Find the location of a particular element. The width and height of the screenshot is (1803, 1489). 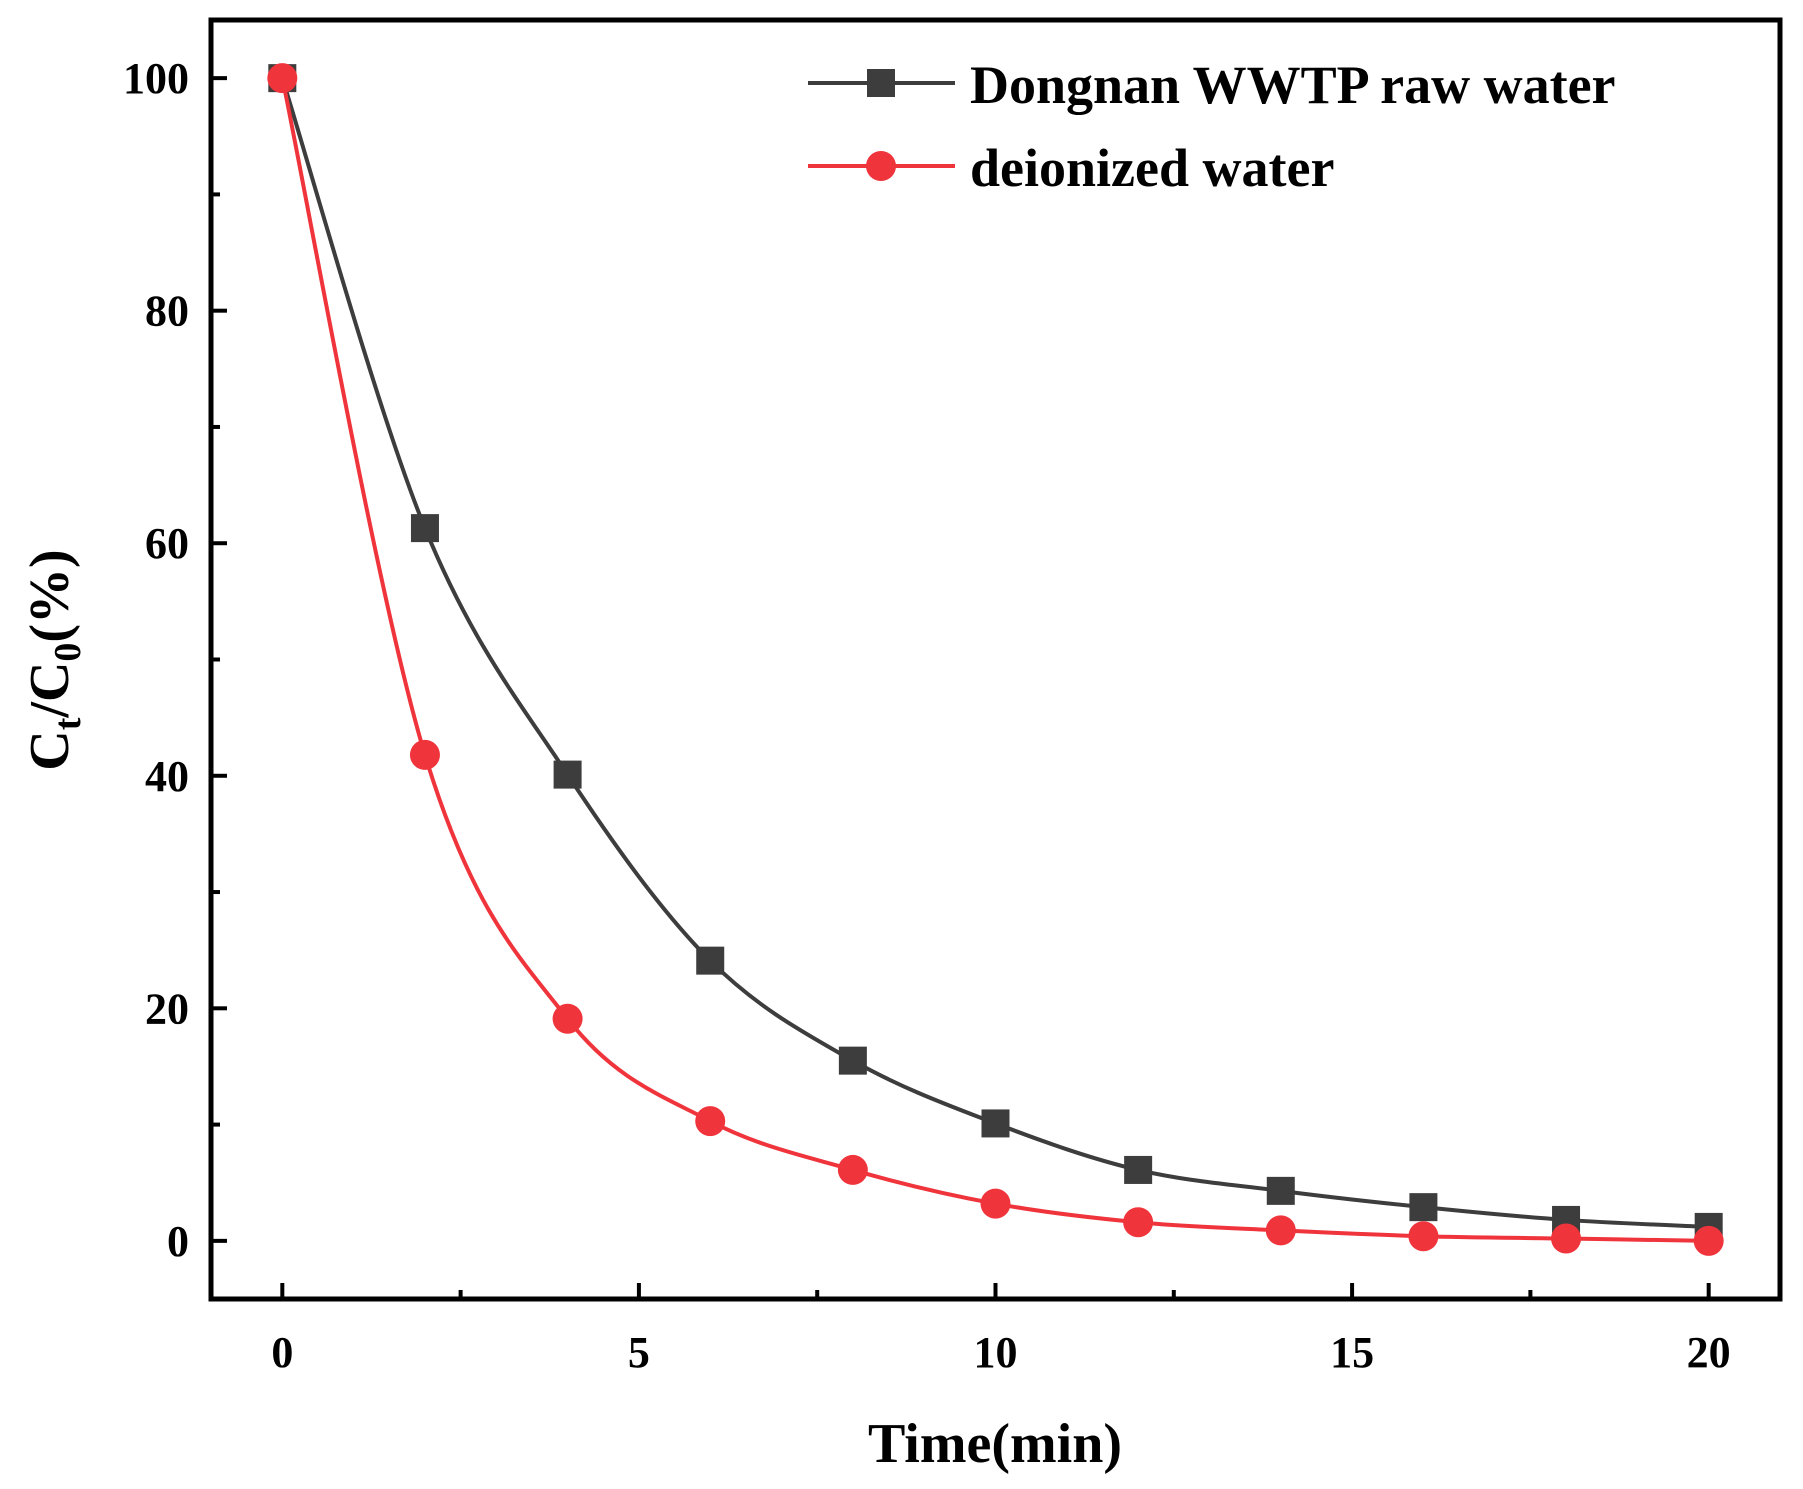

legend-marker-deionized is located at coordinates (881, 166).